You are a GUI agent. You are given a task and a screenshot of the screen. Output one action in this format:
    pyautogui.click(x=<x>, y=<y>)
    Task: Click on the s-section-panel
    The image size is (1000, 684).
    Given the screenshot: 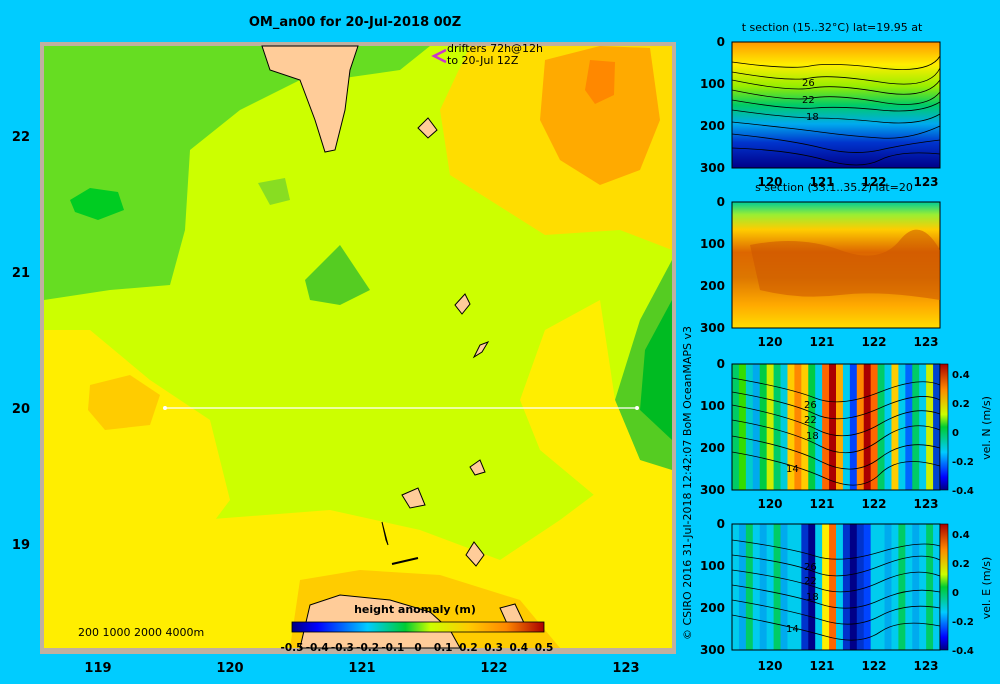 What is the action you would take?
    pyautogui.click(x=836, y=265)
    